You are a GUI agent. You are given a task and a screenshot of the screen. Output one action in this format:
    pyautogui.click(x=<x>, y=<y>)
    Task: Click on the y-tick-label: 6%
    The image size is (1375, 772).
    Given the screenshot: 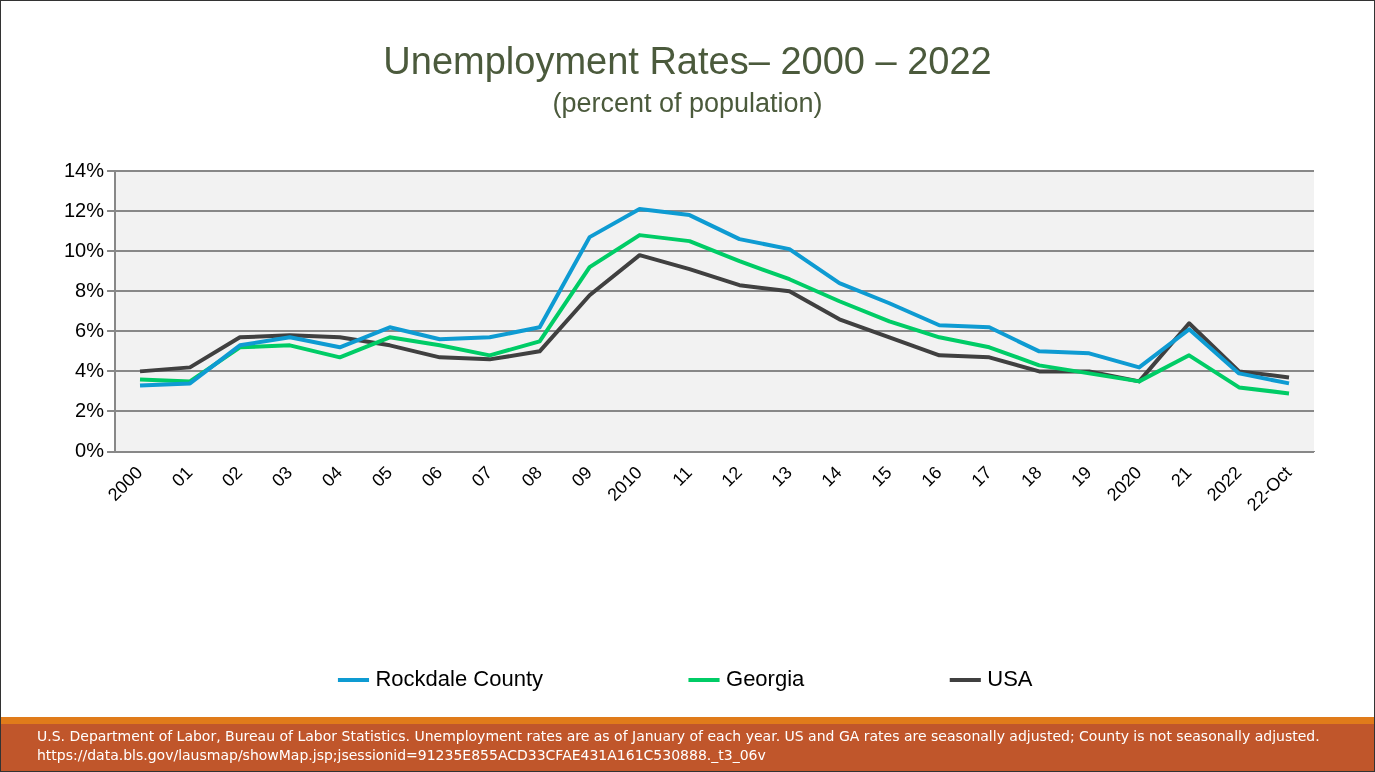 What is the action you would take?
    pyautogui.click(x=90, y=329)
    